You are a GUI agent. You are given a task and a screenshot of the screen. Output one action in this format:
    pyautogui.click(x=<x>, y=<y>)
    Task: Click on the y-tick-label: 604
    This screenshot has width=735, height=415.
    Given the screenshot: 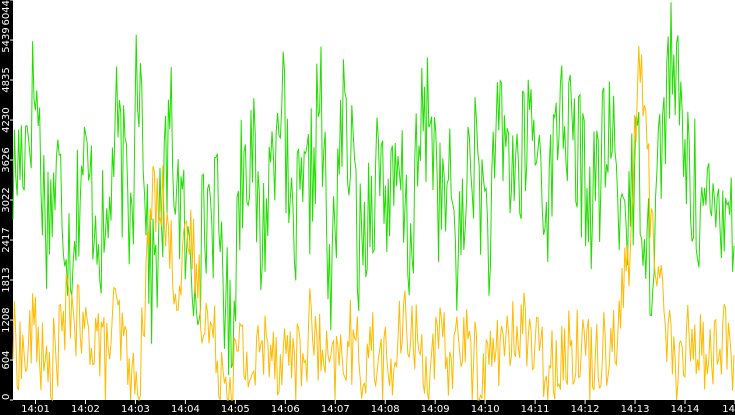 What is the action you would take?
    pyautogui.click(x=6, y=359)
    